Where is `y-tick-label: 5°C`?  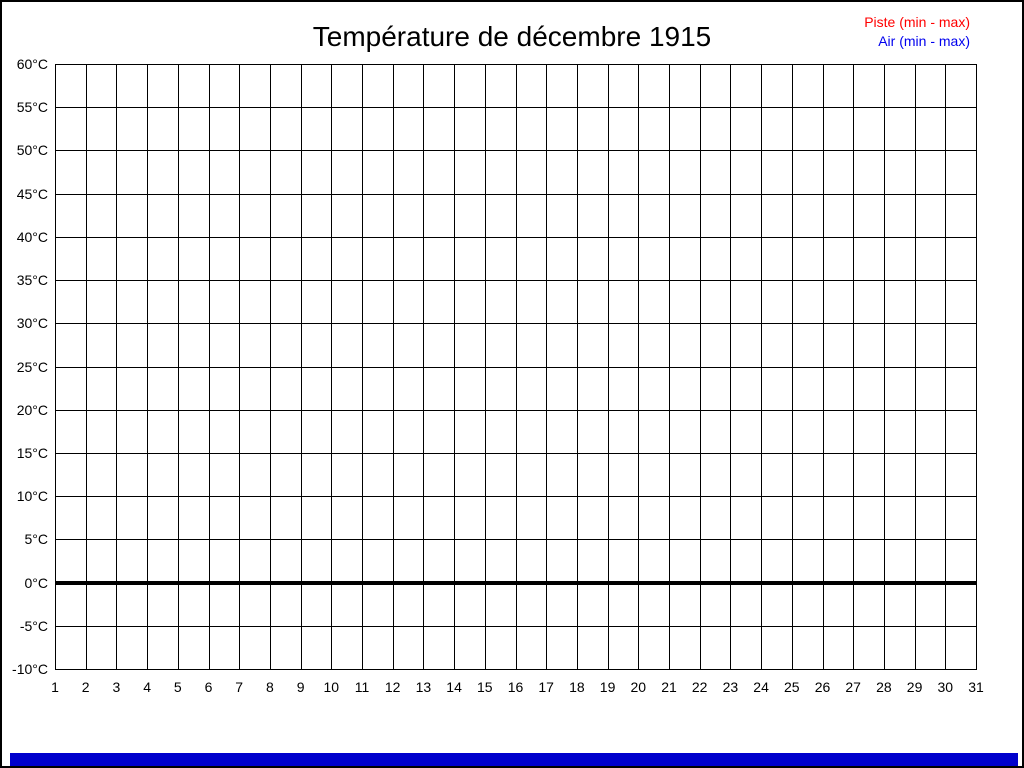
y-tick-label: 5°C is located at coordinates (36, 539).